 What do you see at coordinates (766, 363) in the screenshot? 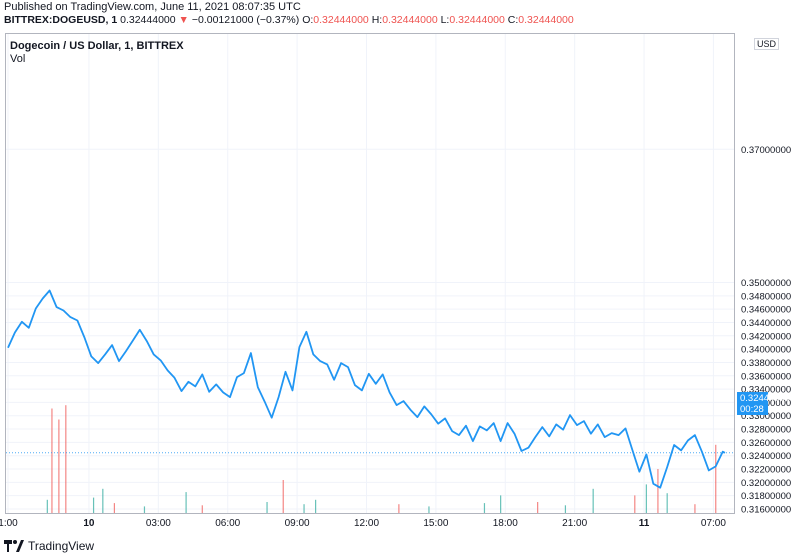
I see `y-tick-label: 0.33800000` at bounding box center [766, 363].